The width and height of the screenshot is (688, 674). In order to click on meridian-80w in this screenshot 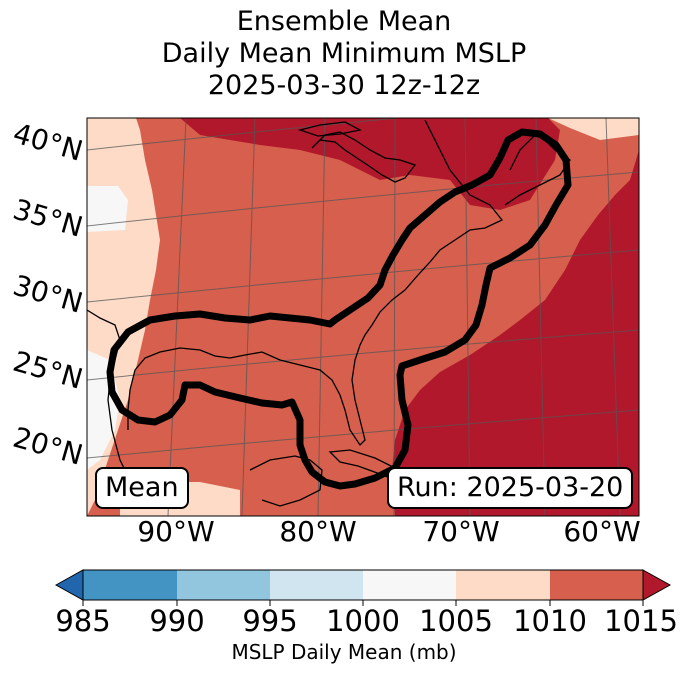, I will do `click(321, 317)`.